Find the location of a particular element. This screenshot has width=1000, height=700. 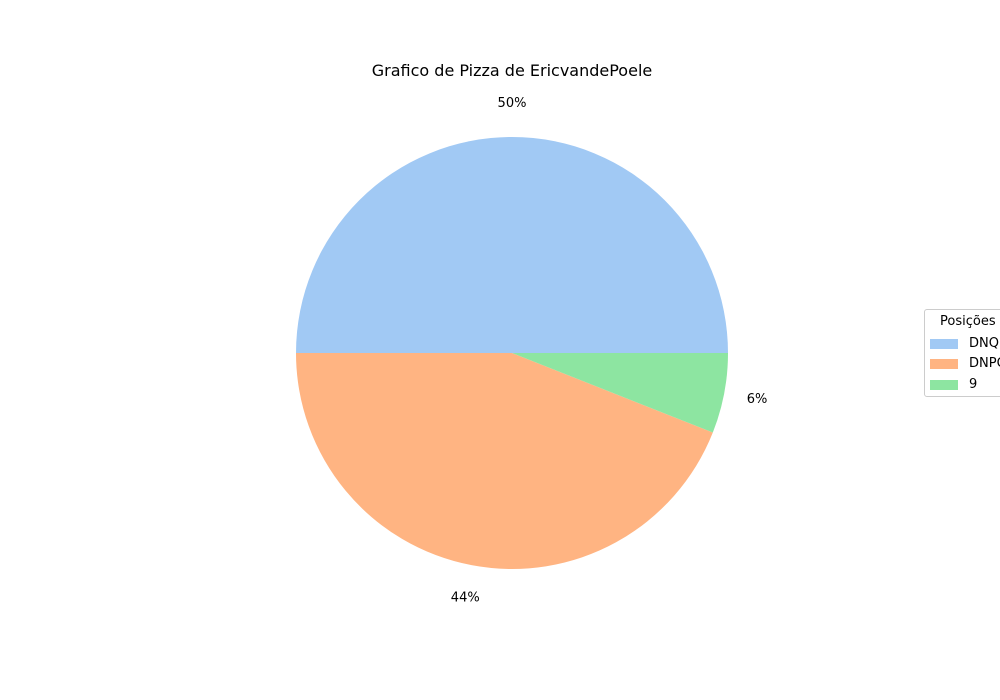

legend-label-dnpq: DNPQ is located at coordinates (984, 363).